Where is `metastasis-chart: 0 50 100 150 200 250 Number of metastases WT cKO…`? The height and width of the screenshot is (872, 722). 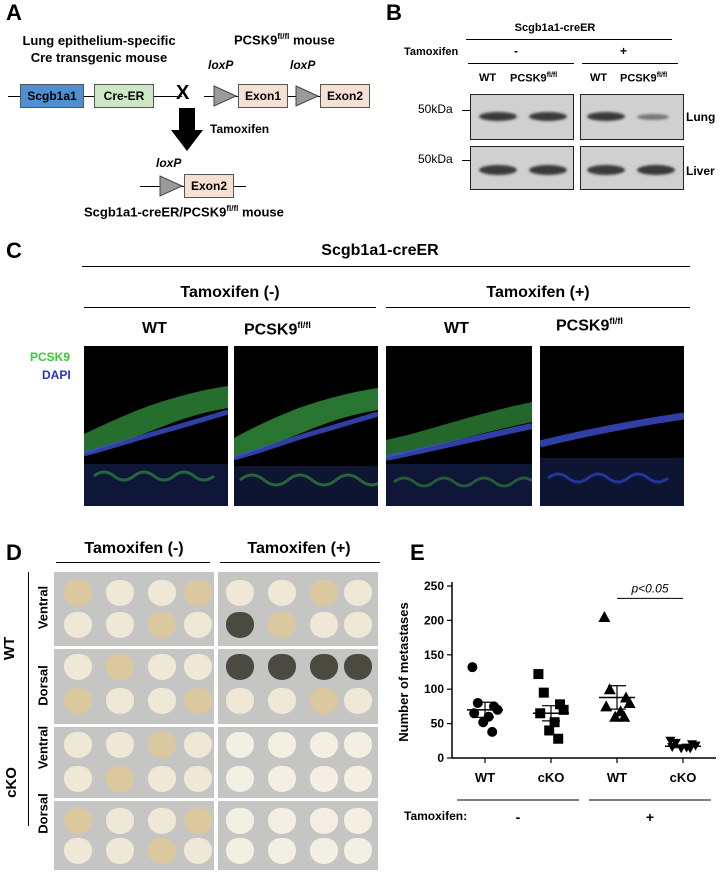 metastasis-chart: 0 50 100 150 200 250 Number of metastases WT cKO… is located at coordinates (556, 702).